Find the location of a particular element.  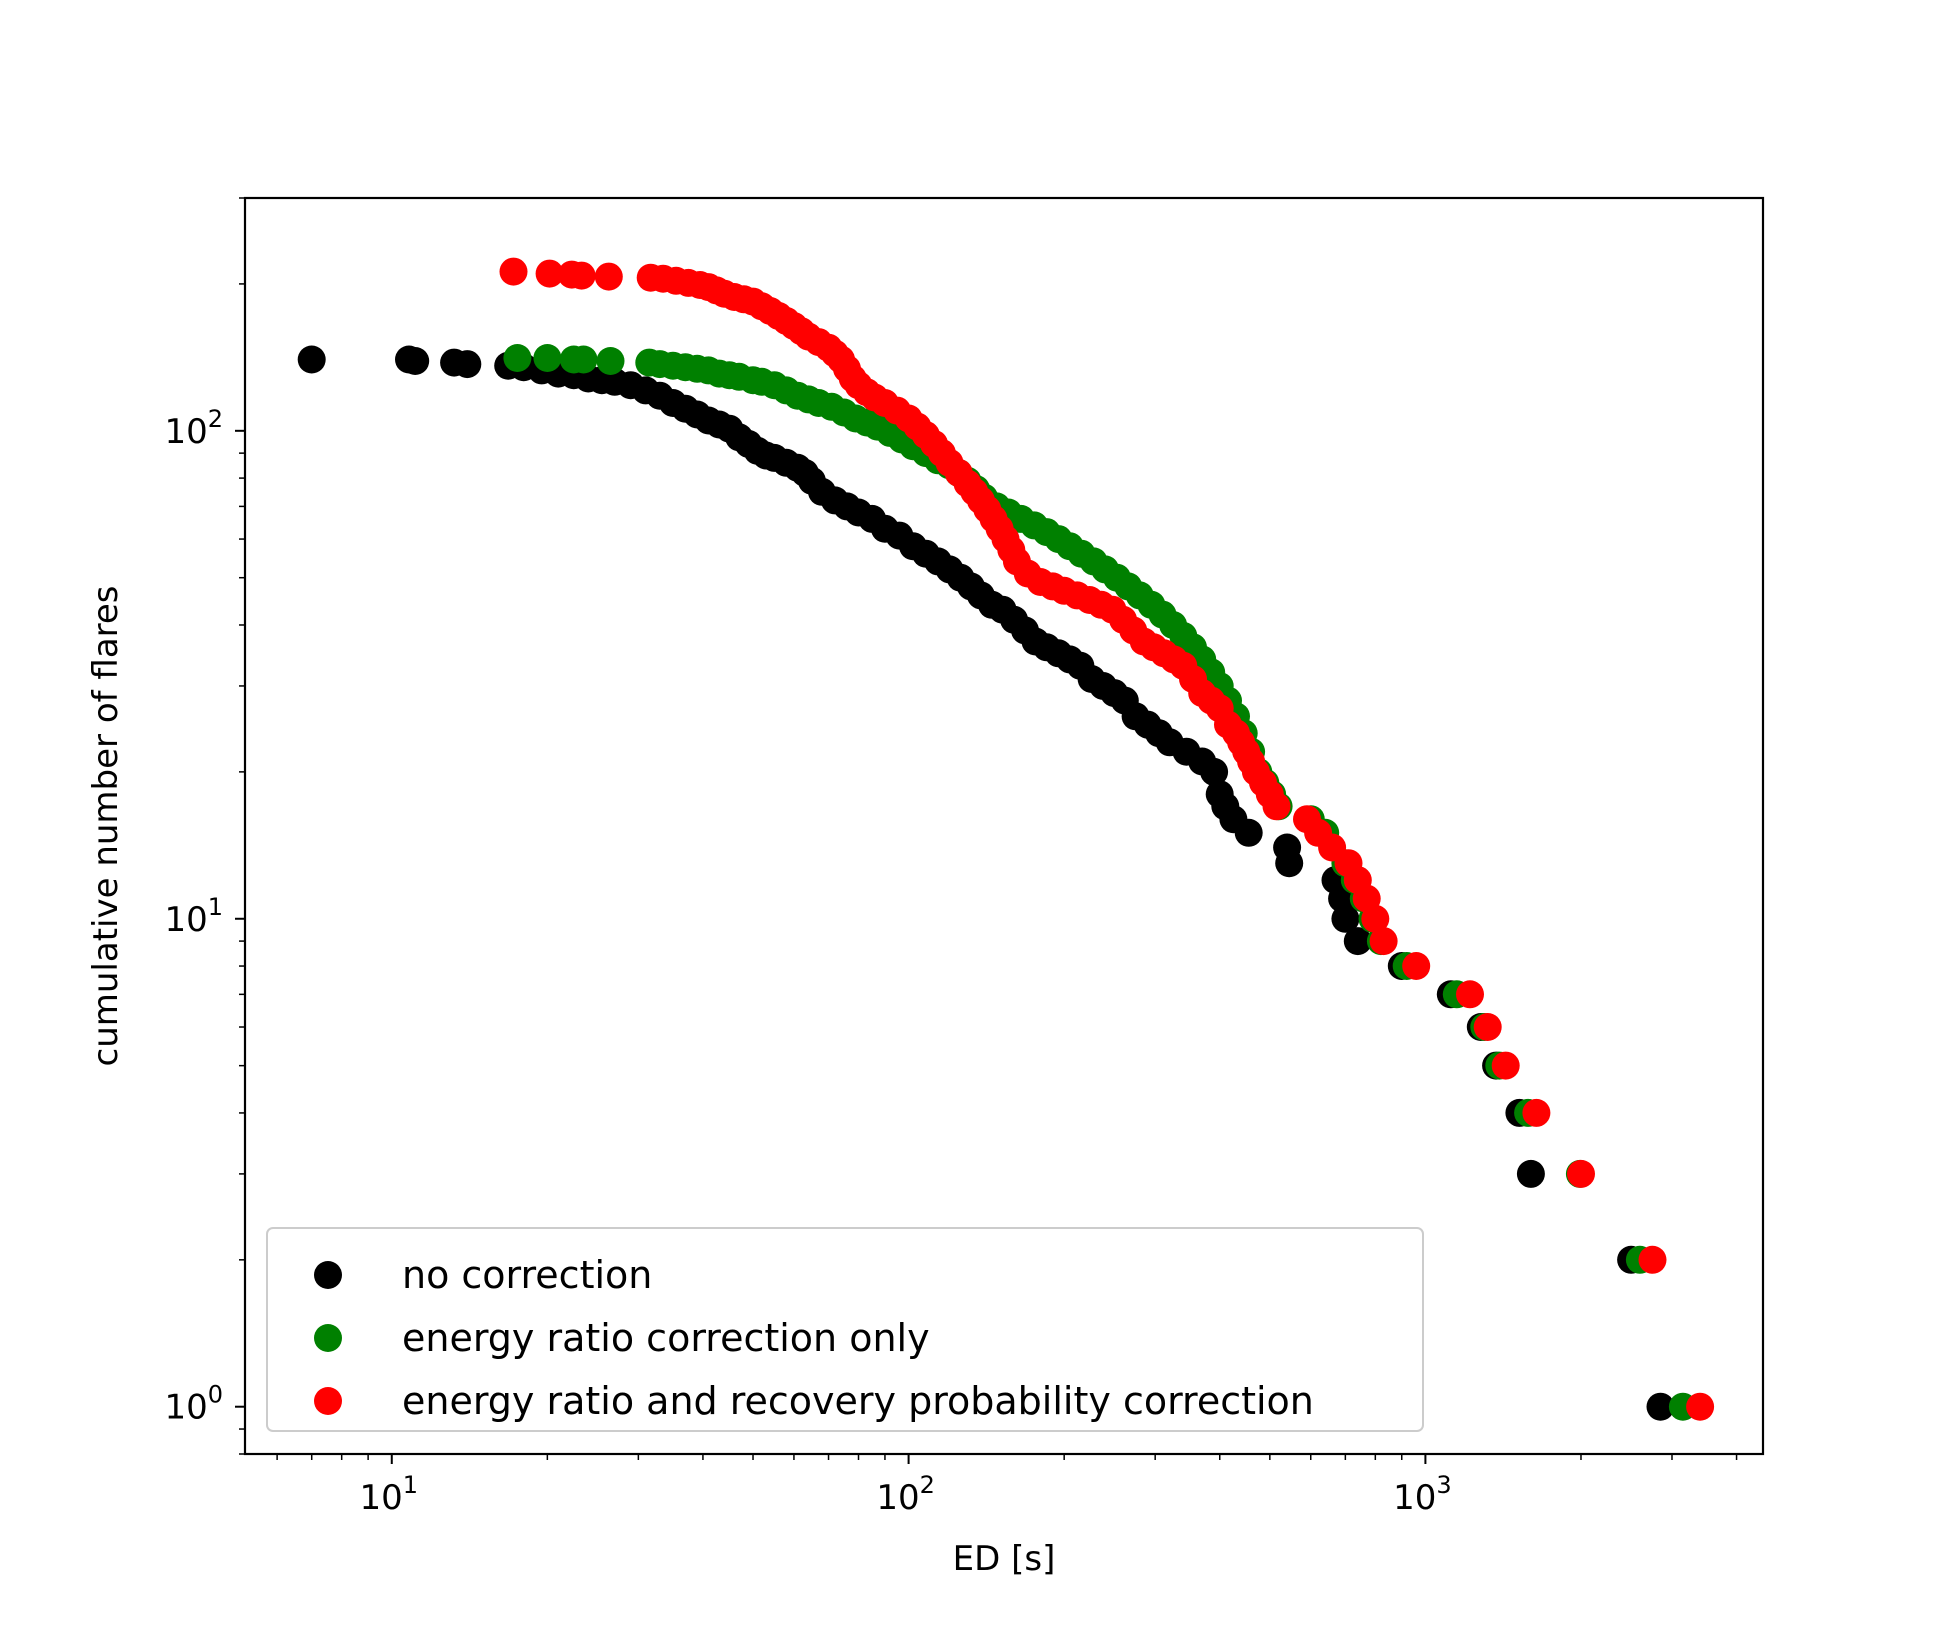

y-tick-label-2: 10² is located at coordinates (193, 428).